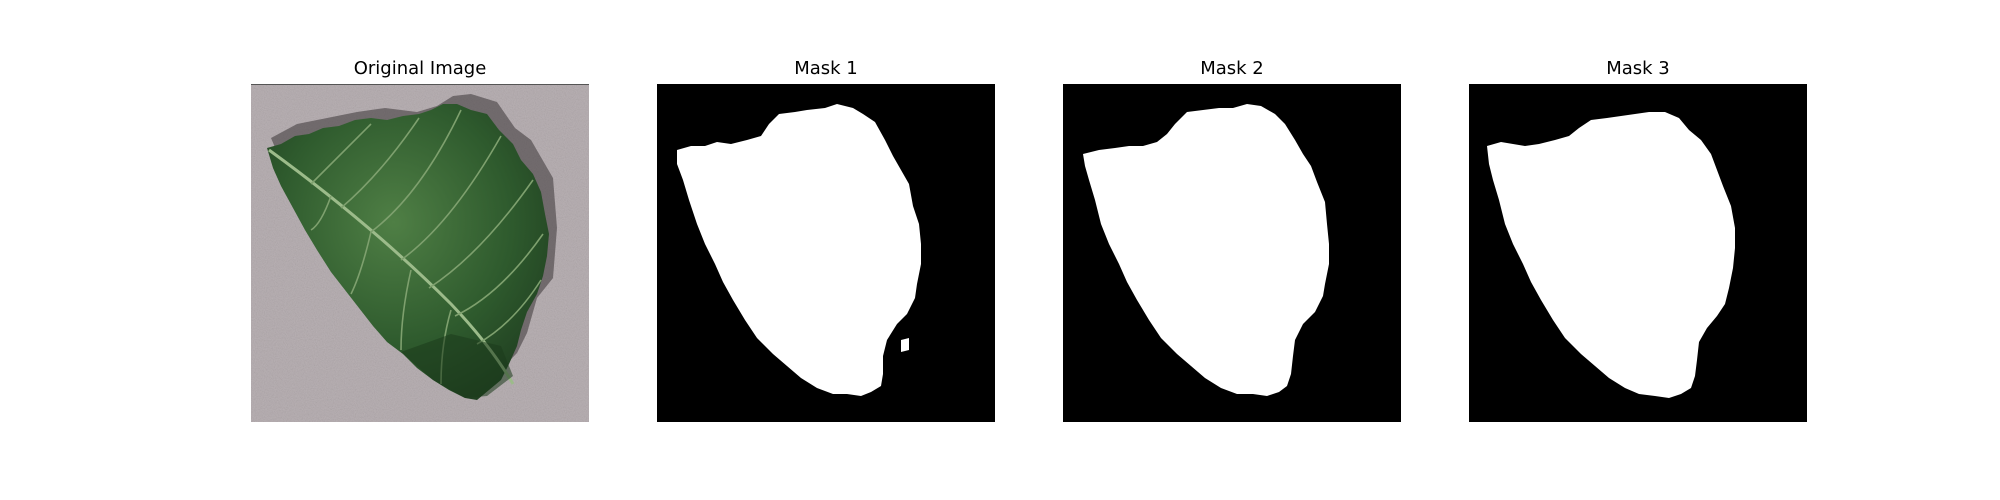 The height and width of the screenshot is (500, 2000). I want to click on mask-3-image, so click(1638, 253).